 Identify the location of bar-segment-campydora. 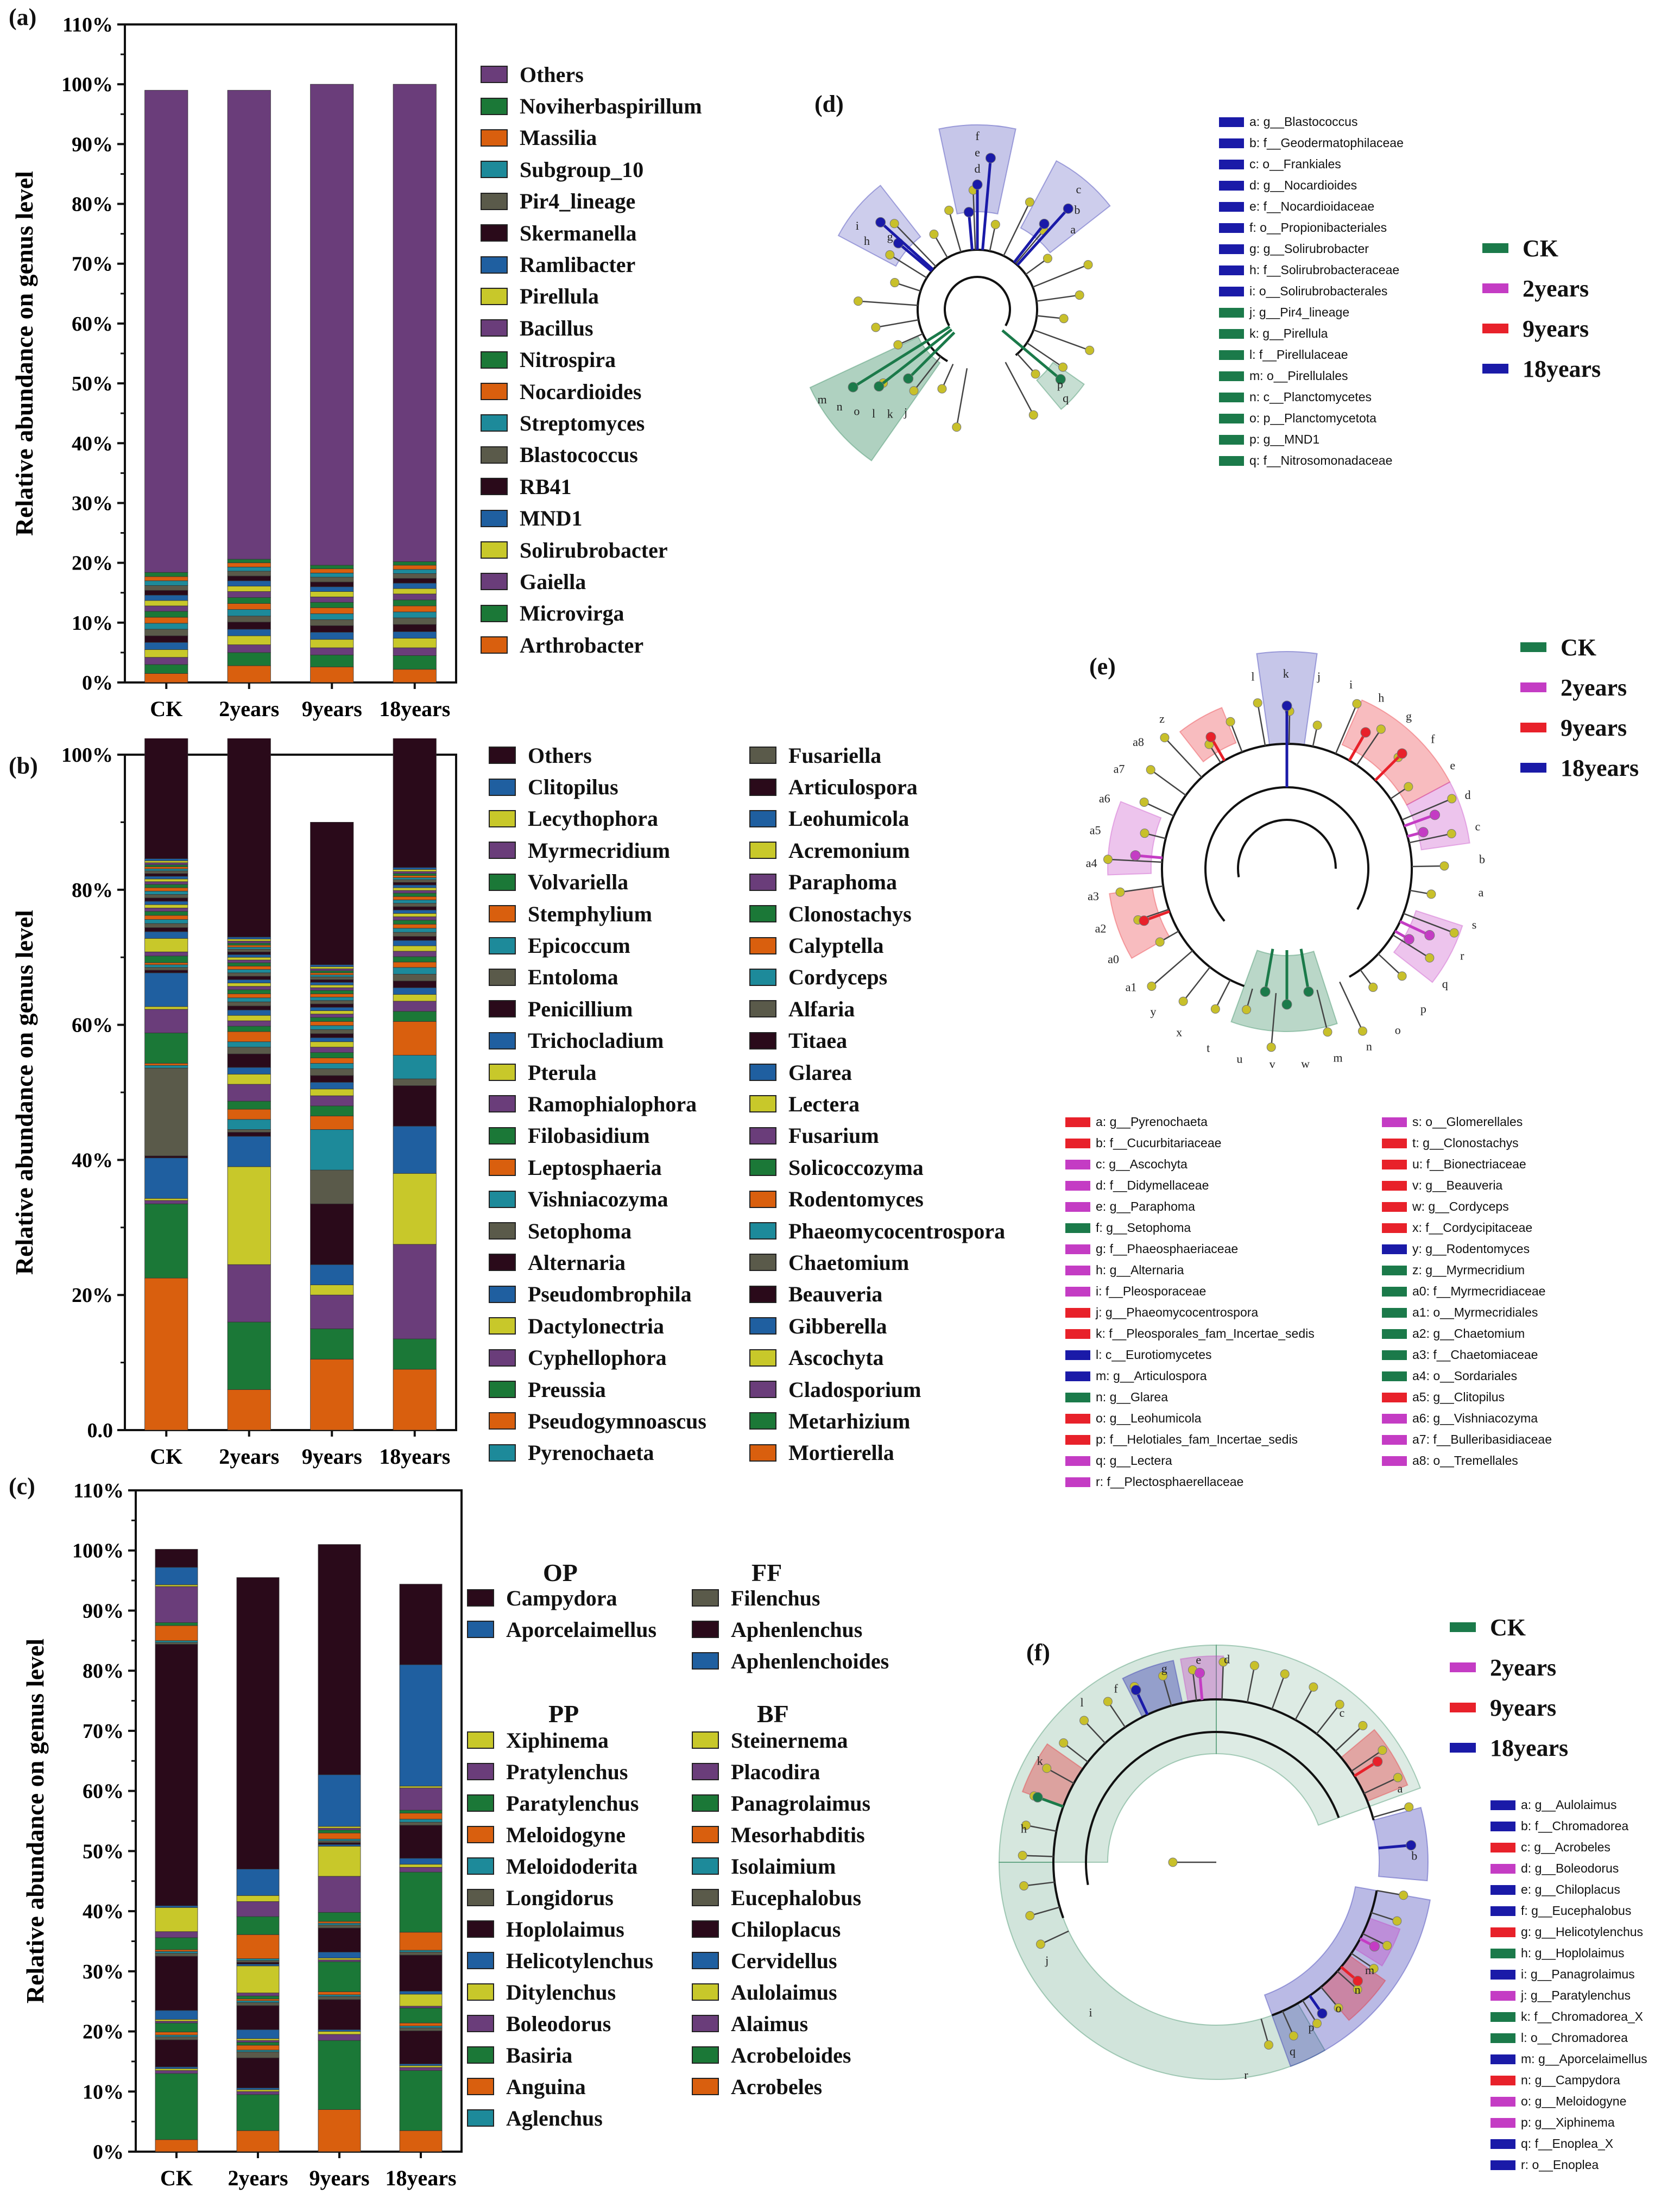
(339, 1659).